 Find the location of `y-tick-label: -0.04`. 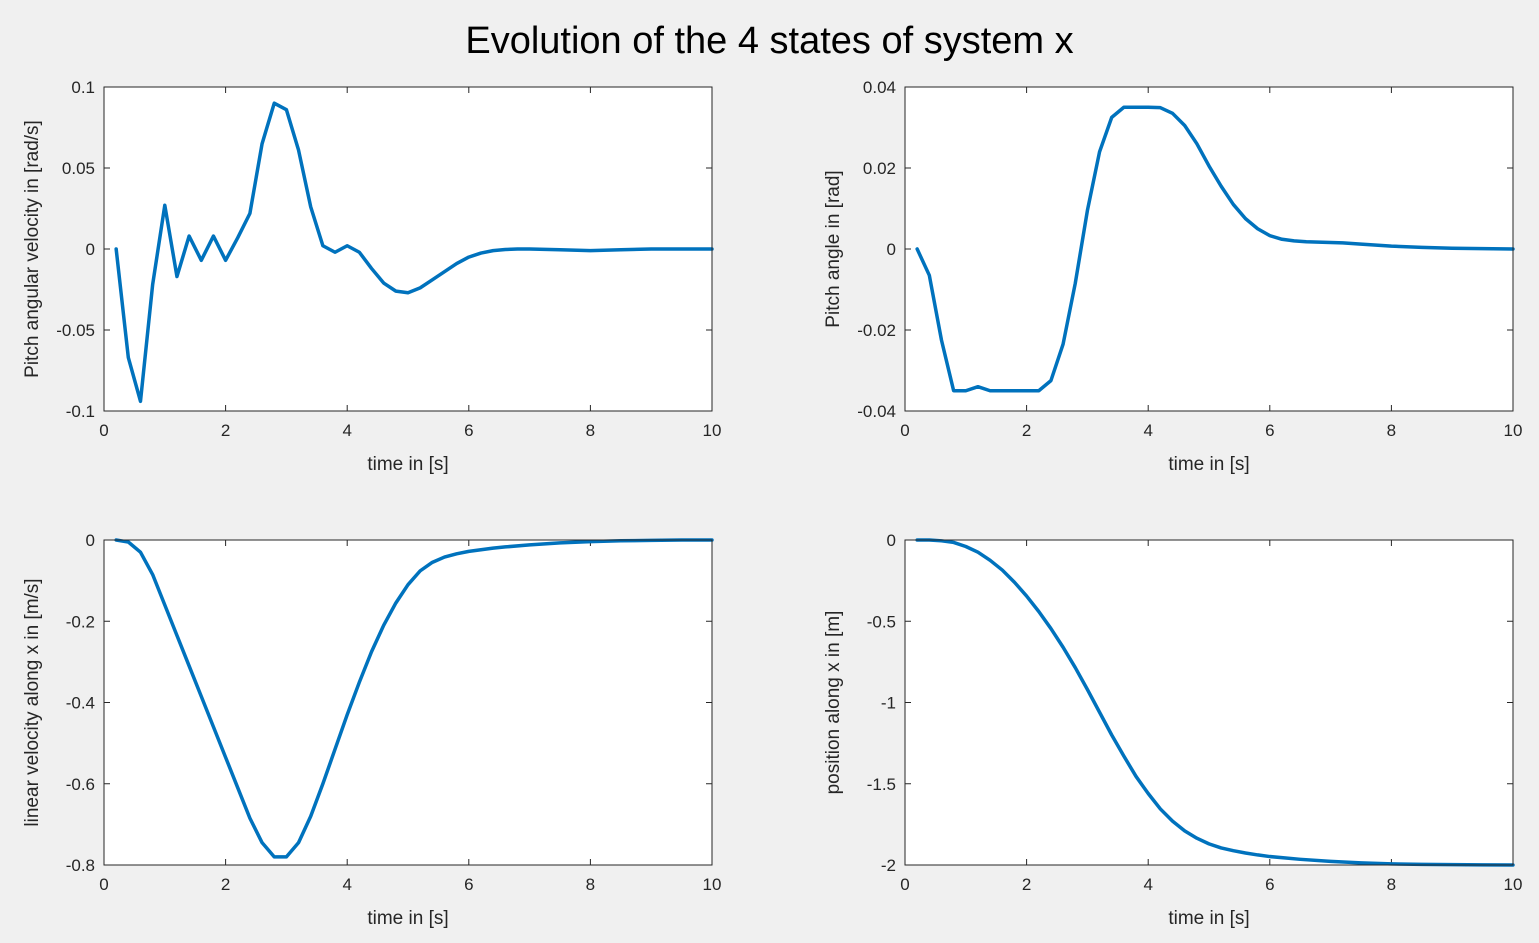

y-tick-label: -0.04 is located at coordinates (876, 411).